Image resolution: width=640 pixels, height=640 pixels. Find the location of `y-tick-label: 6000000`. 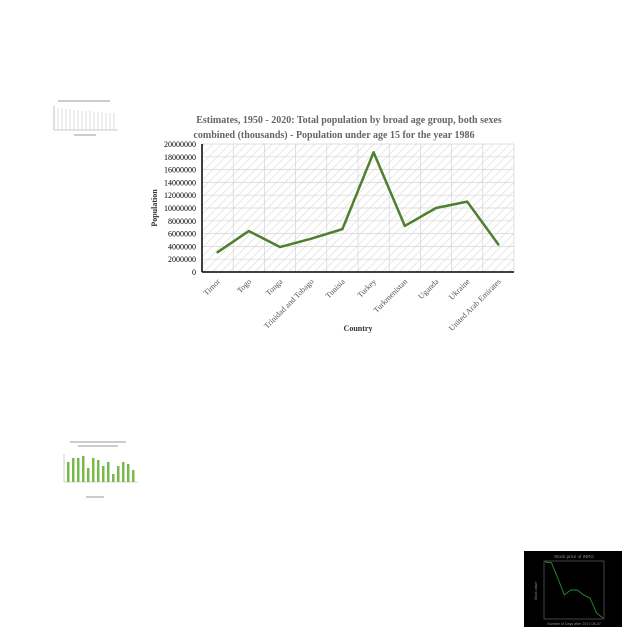

y-tick-label: 6000000 is located at coordinates (182, 234).